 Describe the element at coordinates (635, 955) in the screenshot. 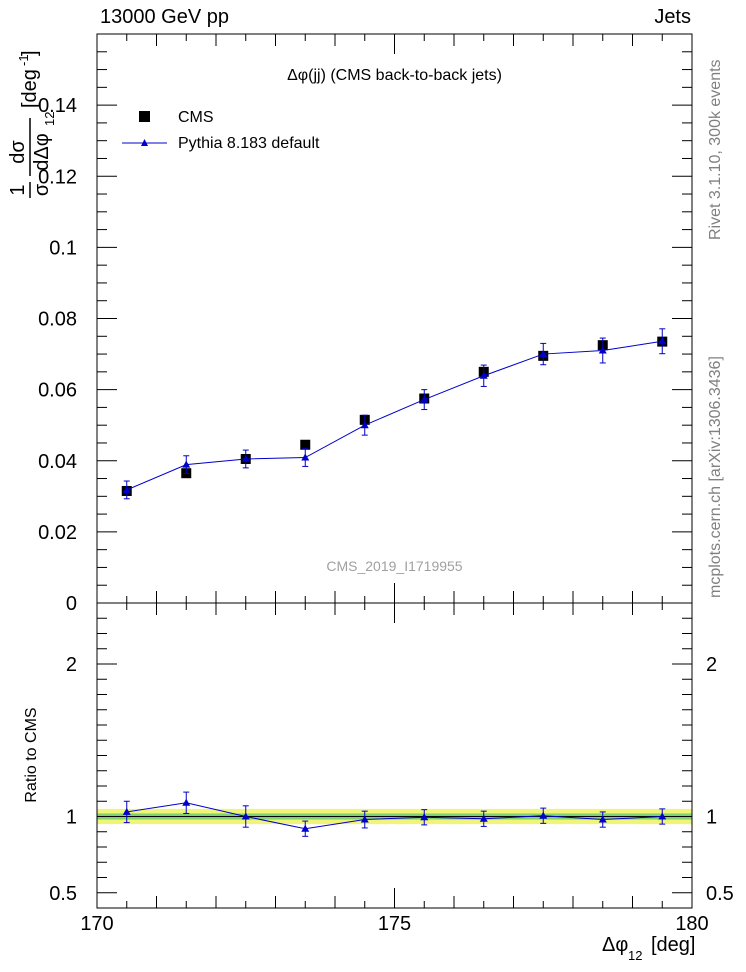

I see `x-axis-label-sub: 12` at that location.